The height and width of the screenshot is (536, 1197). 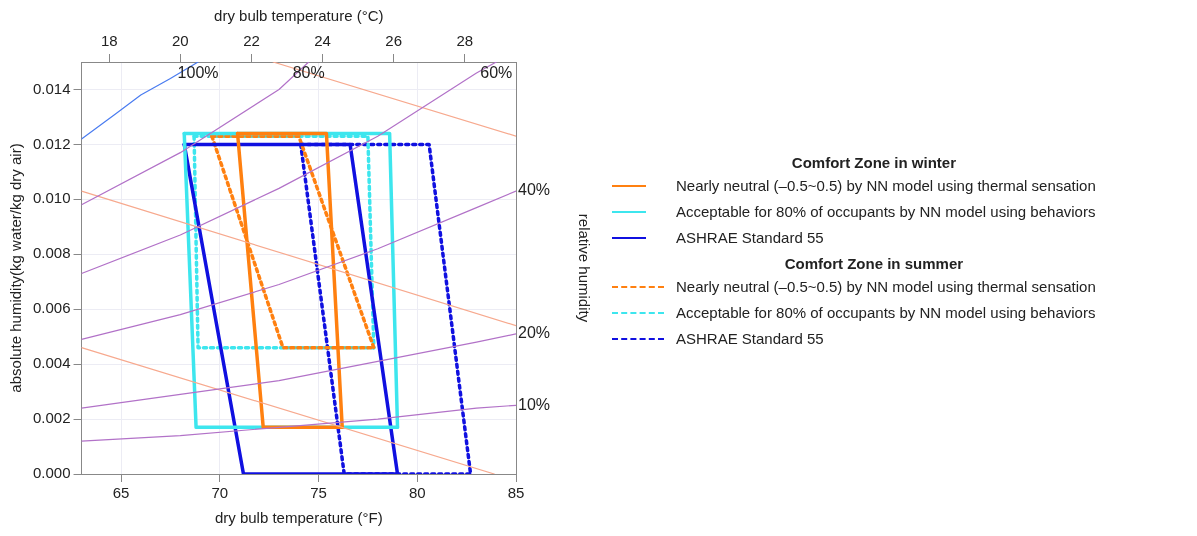 I want to click on annotation: 60%, so click(x=496, y=73).